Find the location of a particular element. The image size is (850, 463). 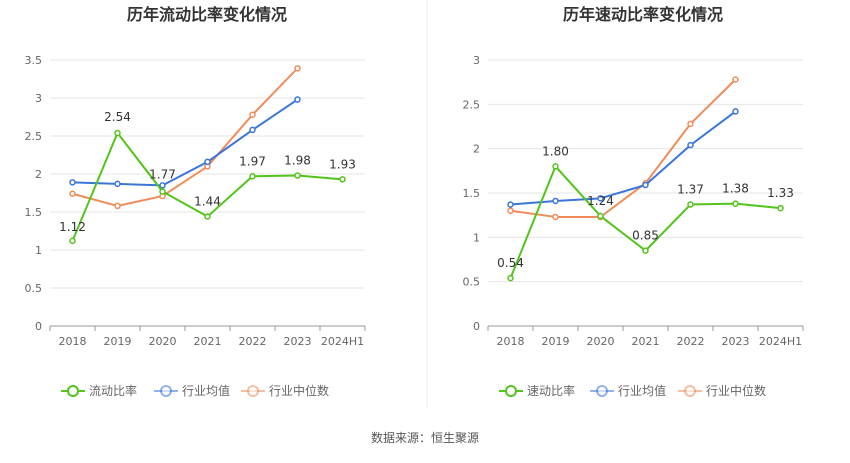

data-label: 1.33 is located at coordinates (780, 193).